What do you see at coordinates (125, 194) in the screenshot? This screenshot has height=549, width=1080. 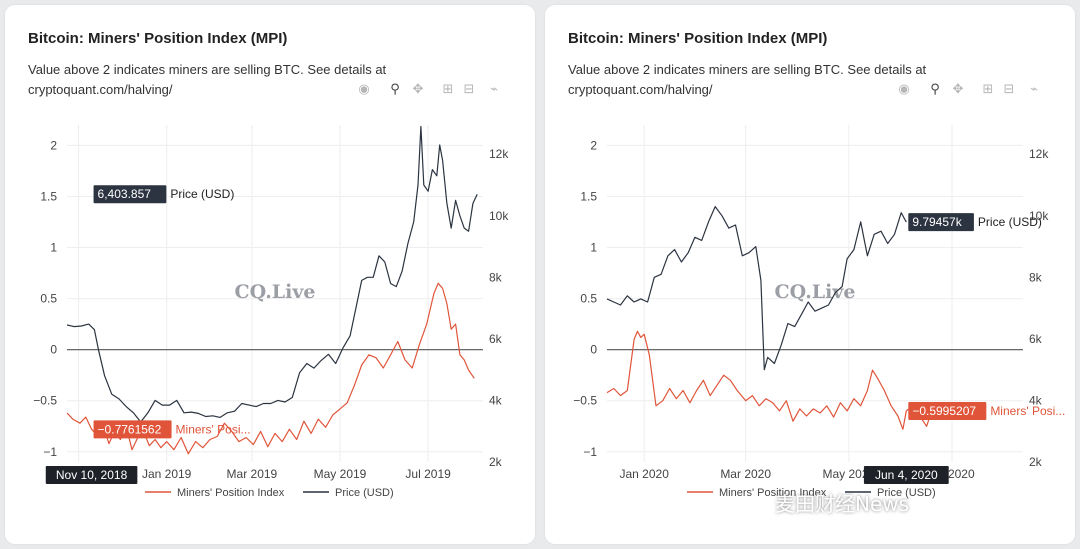 I see `hover-price-value: 6,403.857` at bounding box center [125, 194].